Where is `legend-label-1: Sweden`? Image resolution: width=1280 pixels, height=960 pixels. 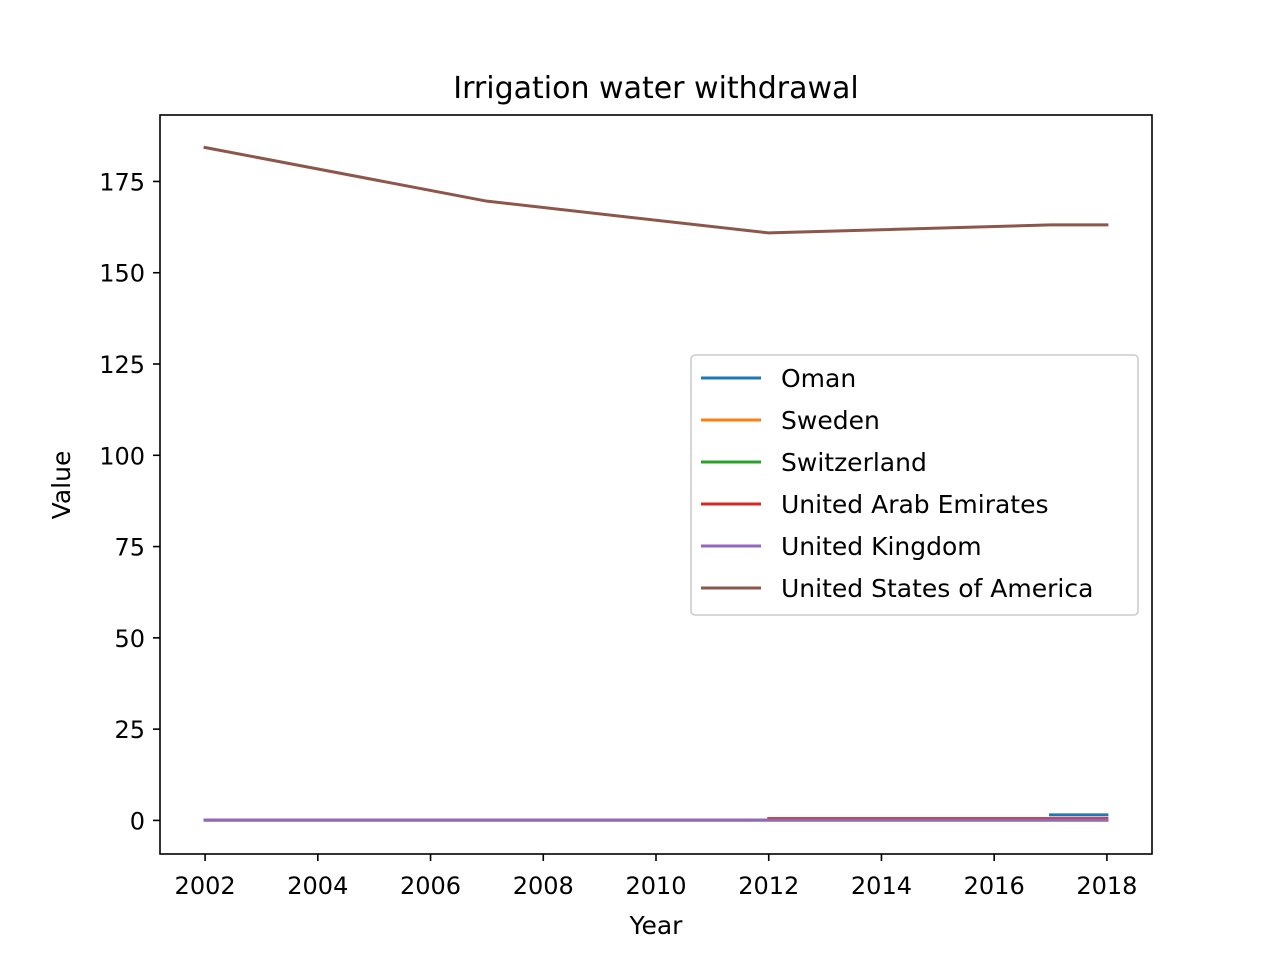 legend-label-1: Sweden is located at coordinates (830, 420).